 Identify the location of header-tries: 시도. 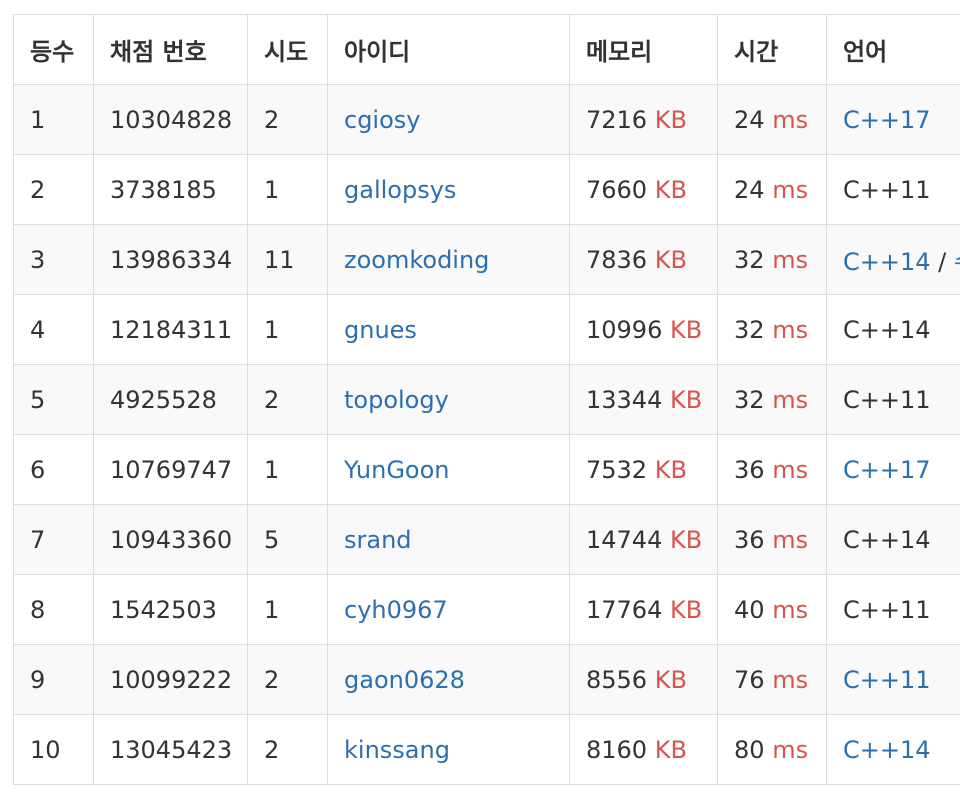
(287, 49).